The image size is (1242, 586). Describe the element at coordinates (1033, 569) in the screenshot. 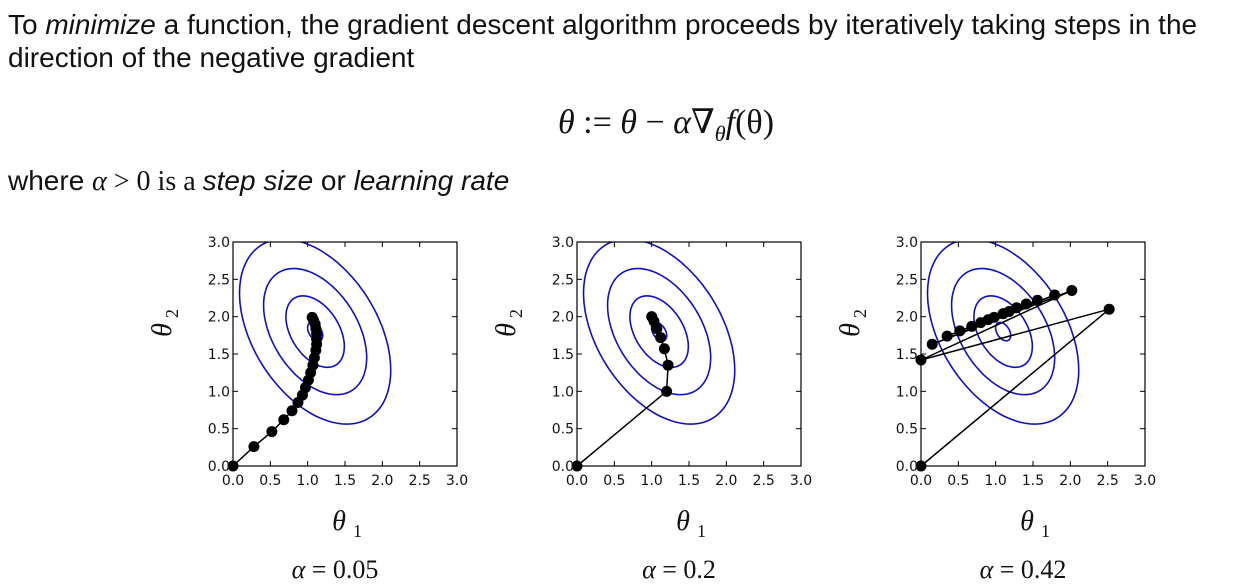

I see `caption-value: = 0.42` at that location.